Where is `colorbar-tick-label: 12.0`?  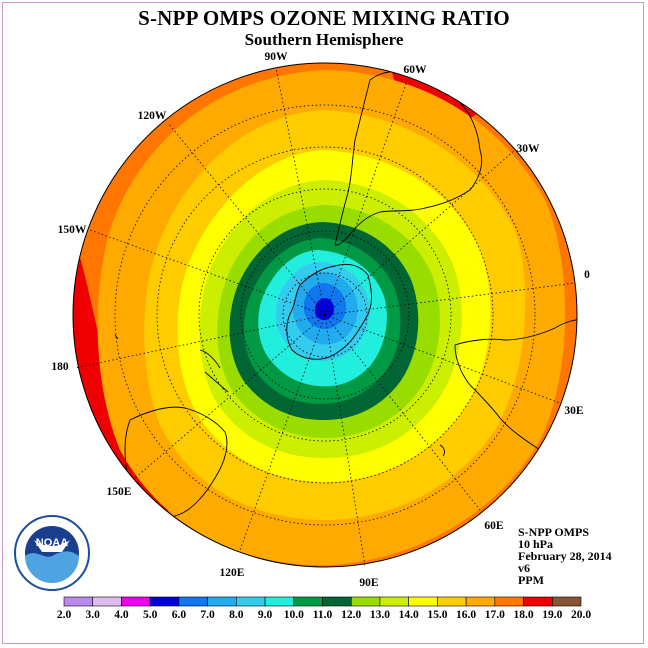
colorbar-tick-label: 12.0 is located at coordinates (351, 615).